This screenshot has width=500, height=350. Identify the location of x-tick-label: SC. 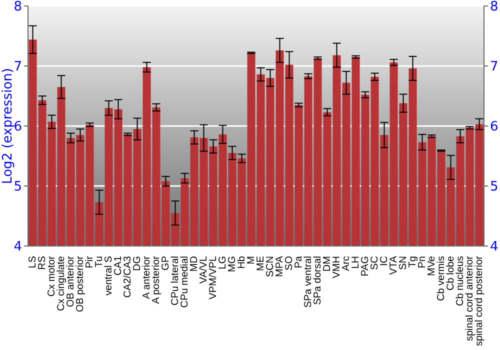
(374, 263).